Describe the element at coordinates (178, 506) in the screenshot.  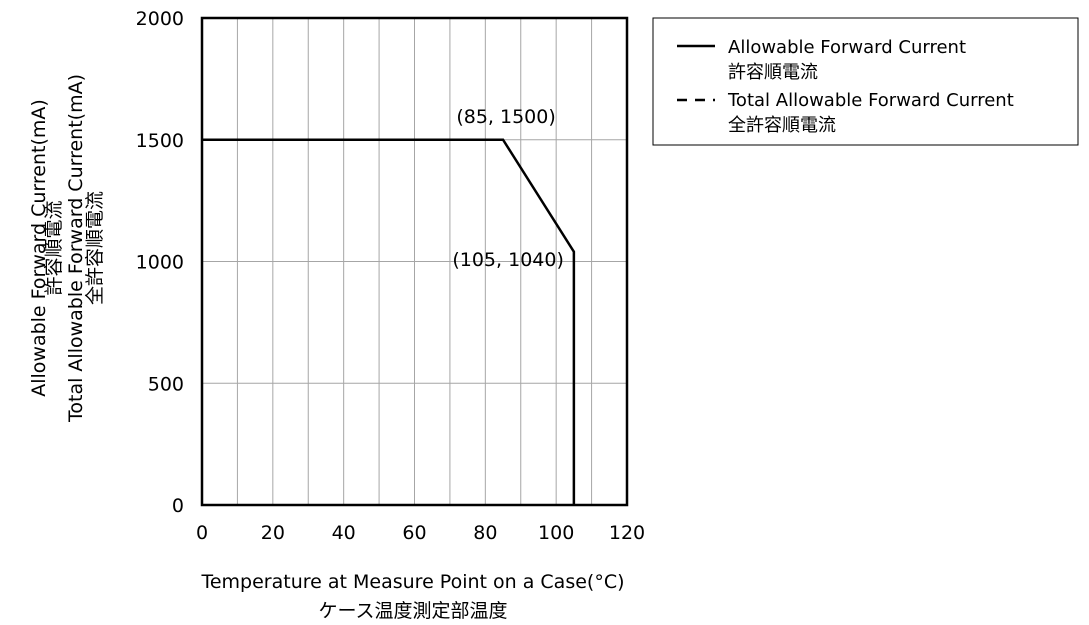
I see `y-tick-label: 0` at that location.